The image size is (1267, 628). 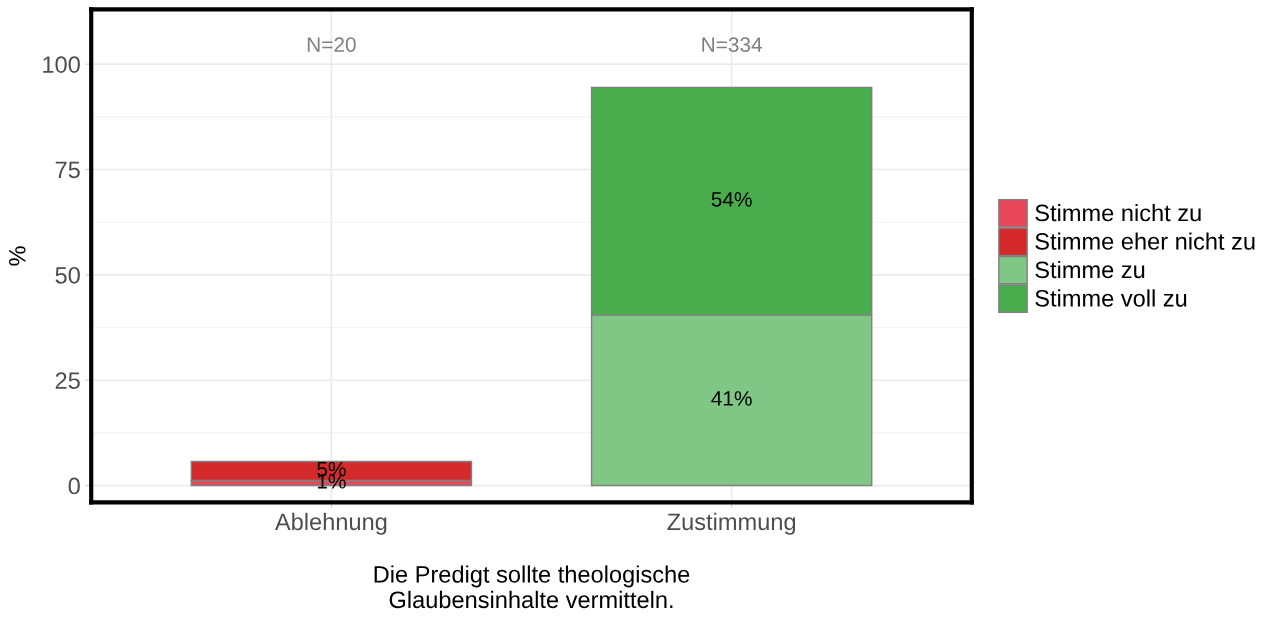 I want to click on x-tick-label: Ablehnung, so click(x=330, y=523).